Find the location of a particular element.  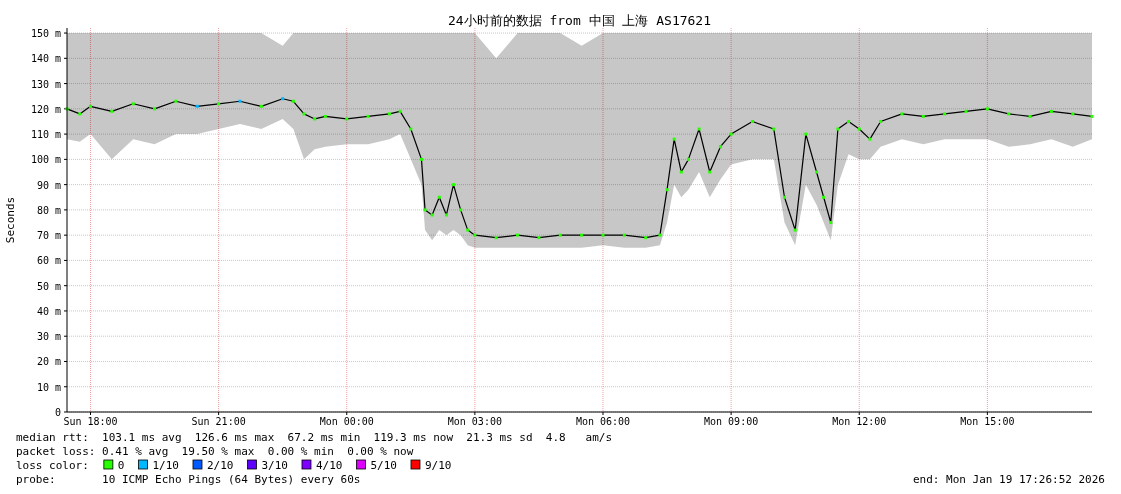

legend-label: 4/10 is located at coordinates (329, 465).